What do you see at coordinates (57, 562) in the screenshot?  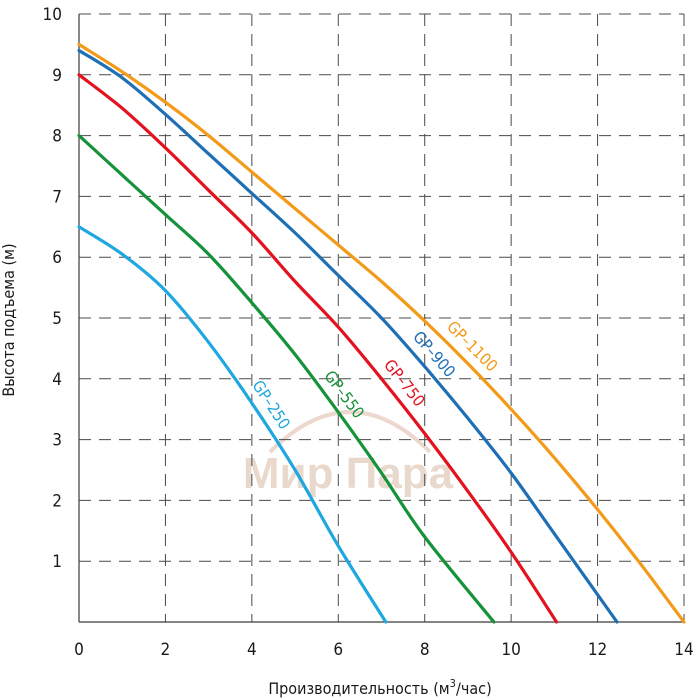 I see `y-tick-label: 1` at bounding box center [57, 562].